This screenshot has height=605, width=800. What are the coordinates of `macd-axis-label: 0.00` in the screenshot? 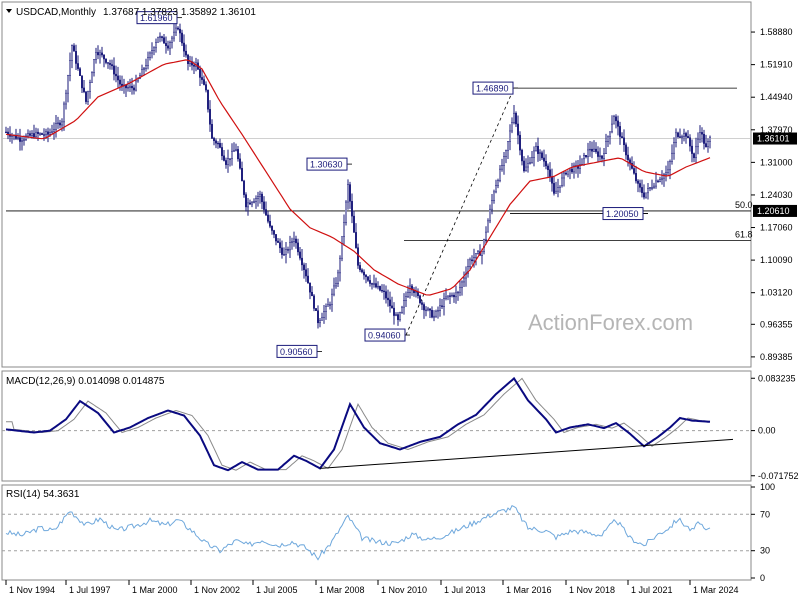 It's located at (767, 431).